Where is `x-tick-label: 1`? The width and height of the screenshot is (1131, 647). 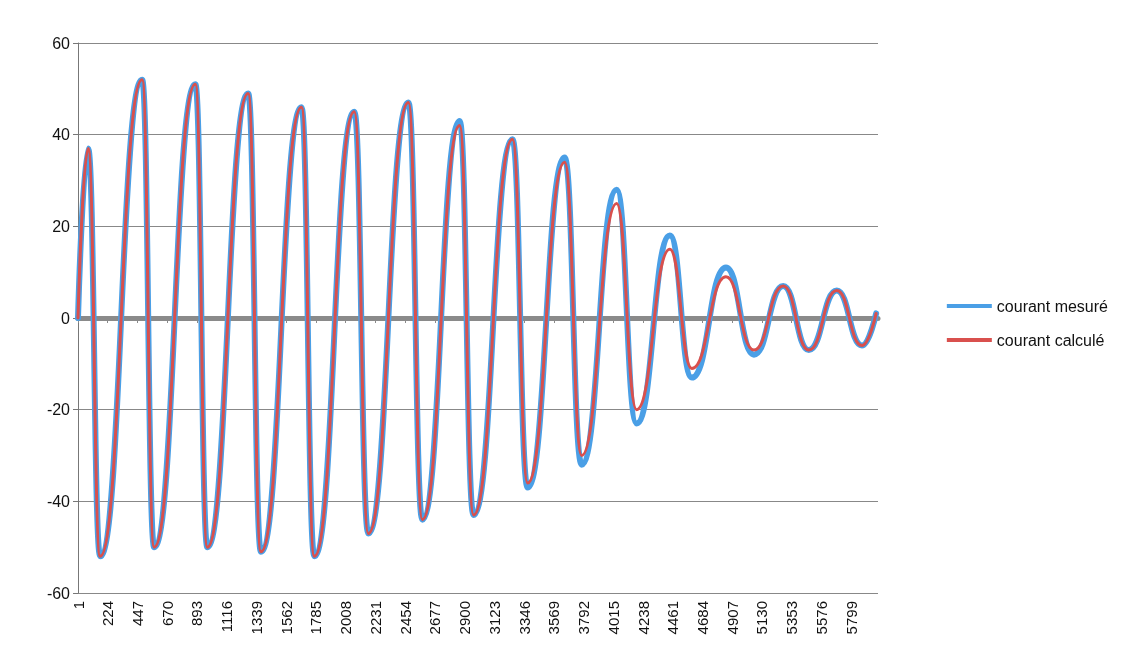
x-tick-label: 1 is located at coordinates (78, 605).